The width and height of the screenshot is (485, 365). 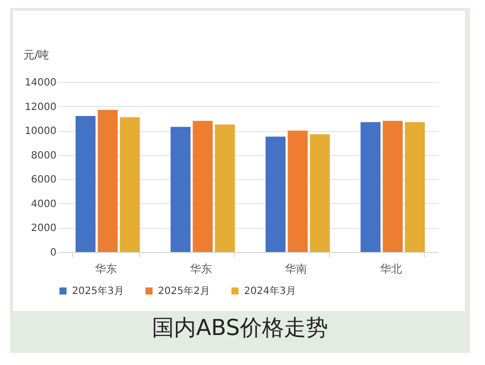 What do you see at coordinates (184, 291) in the screenshot?
I see `legend-label: 2025年2月` at bounding box center [184, 291].